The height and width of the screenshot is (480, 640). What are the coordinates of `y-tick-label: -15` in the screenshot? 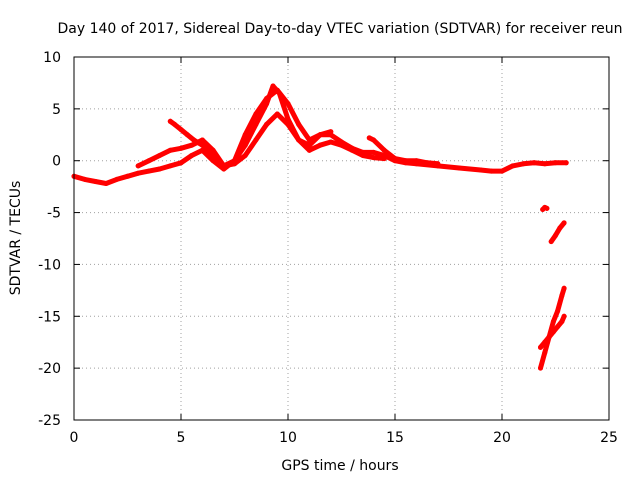 It's located at (49, 317).